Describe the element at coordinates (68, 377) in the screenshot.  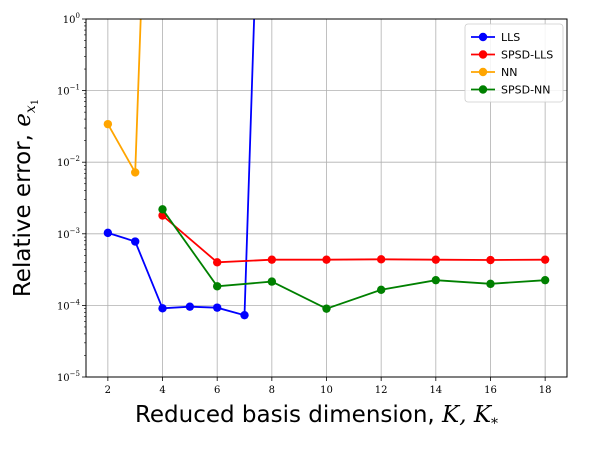
I see `y-tick-label: 10⁻⁵` at that location.